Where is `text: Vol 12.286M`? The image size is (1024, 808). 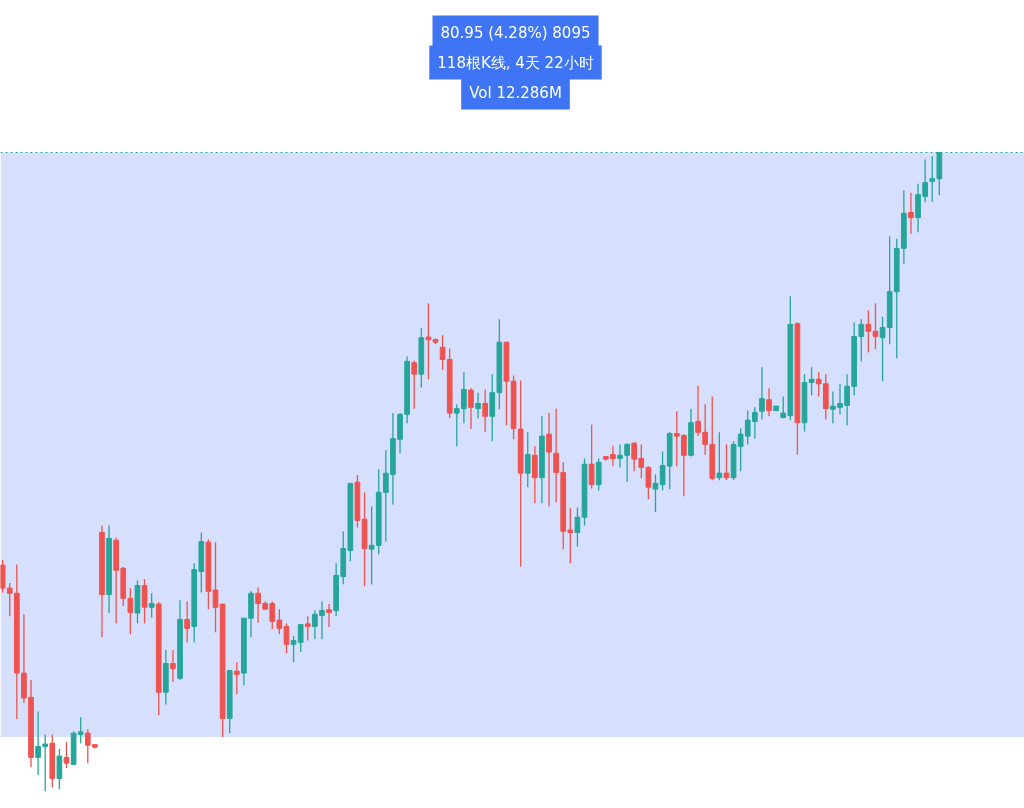
text: Vol 12.286M is located at coordinates (515, 92).